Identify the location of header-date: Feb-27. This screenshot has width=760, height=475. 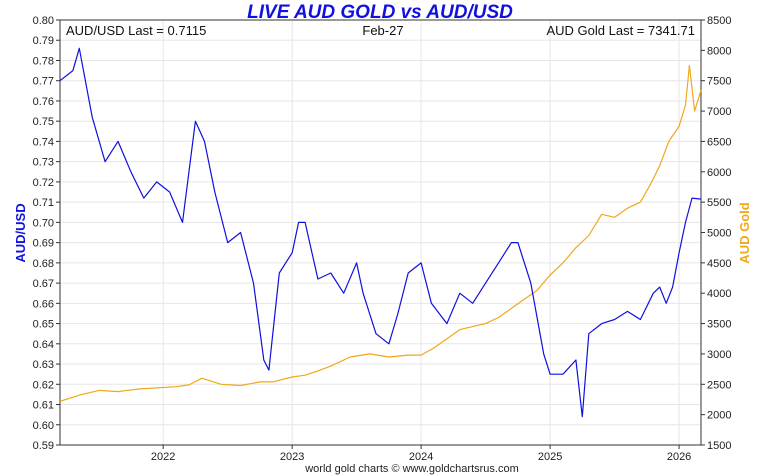
(382, 30).